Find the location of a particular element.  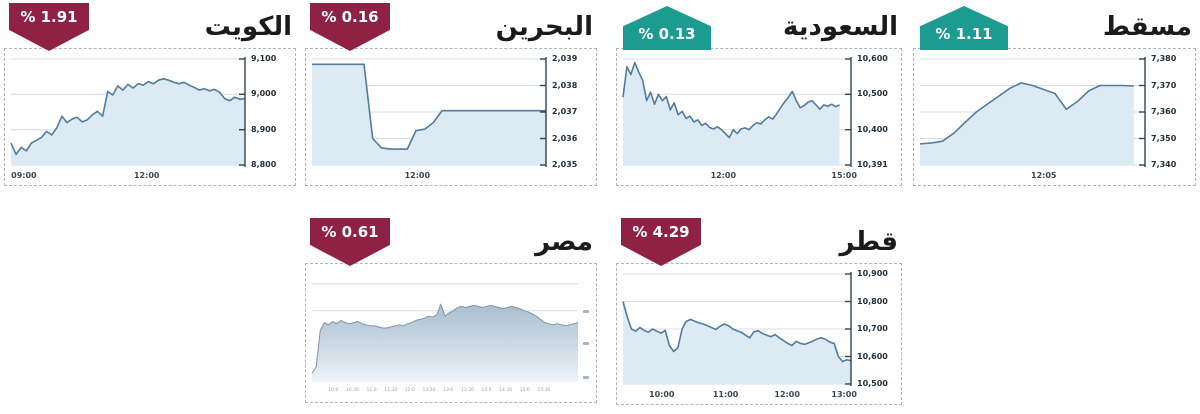

chart-kuwait: 9,100 9,000 8,900 8,800 09:00 12:00 is located at coordinates (150, 117).